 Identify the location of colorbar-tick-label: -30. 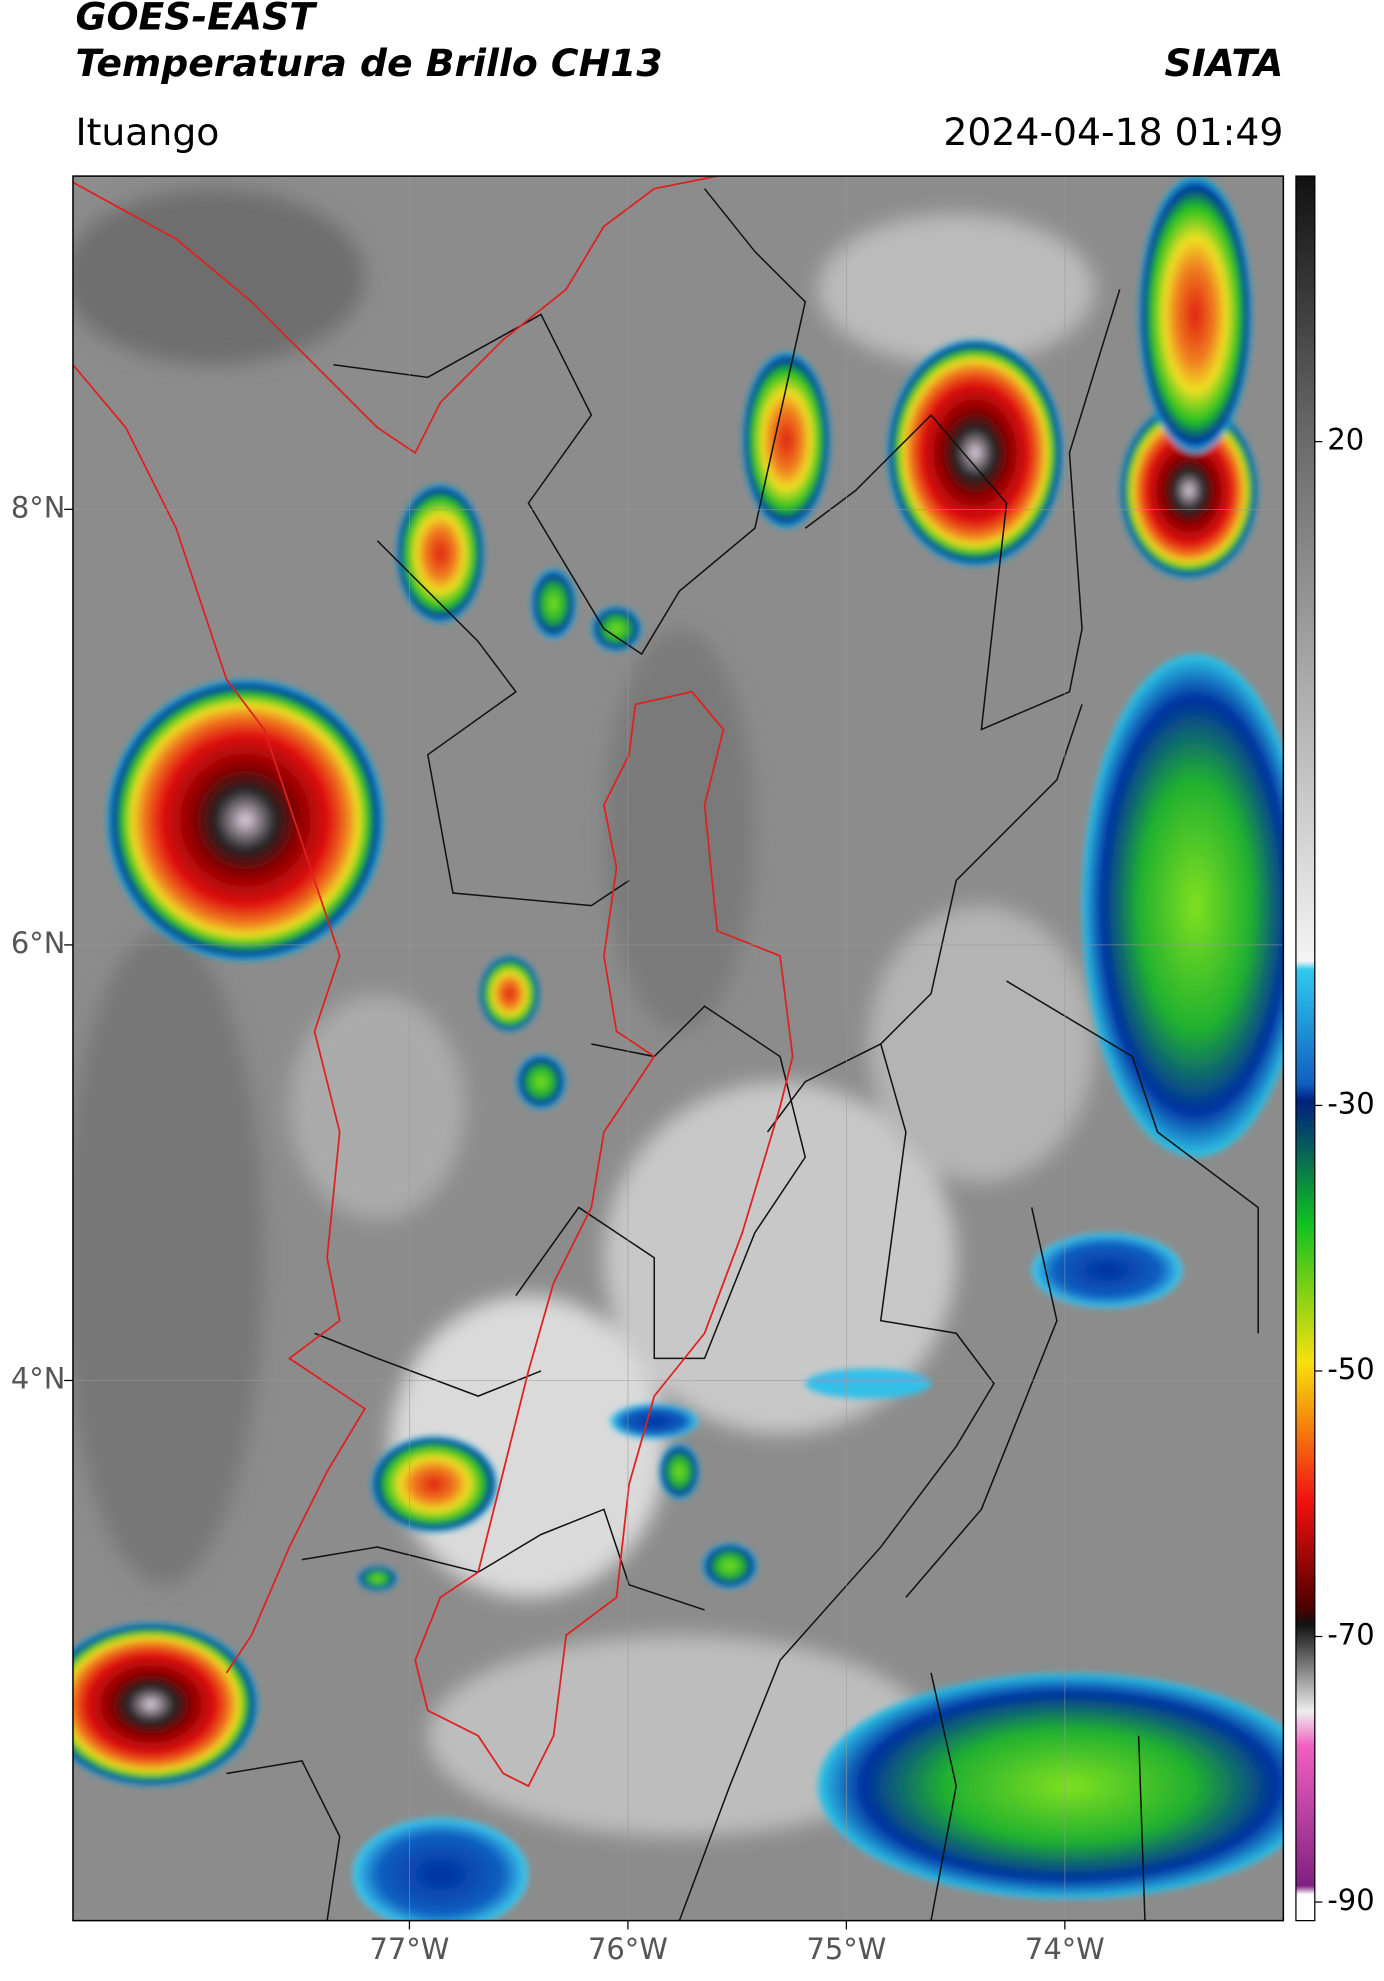
(1350, 1103).